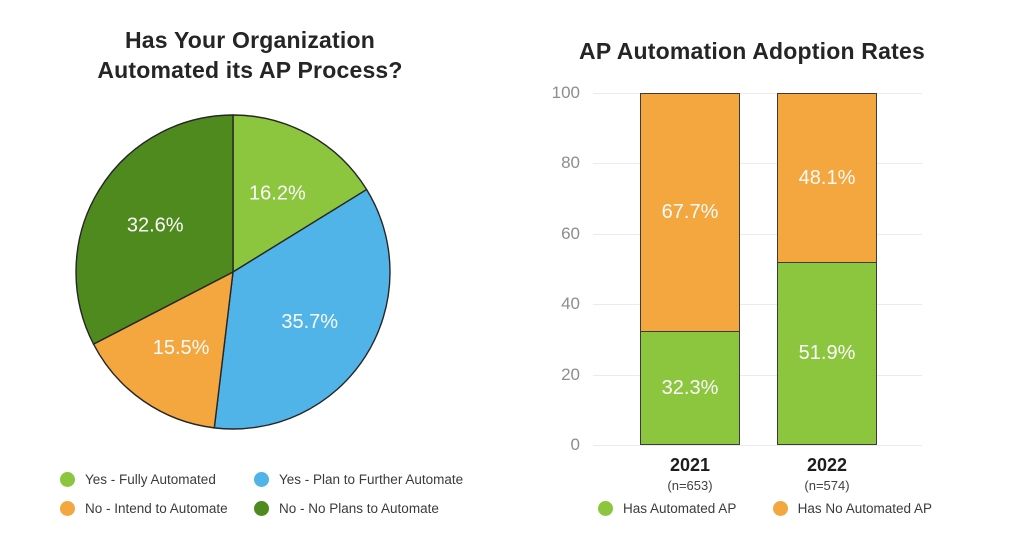 The height and width of the screenshot is (554, 1024). Describe the element at coordinates (570, 163) in the screenshot. I see `y-axis-tick-80: 80` at that location.